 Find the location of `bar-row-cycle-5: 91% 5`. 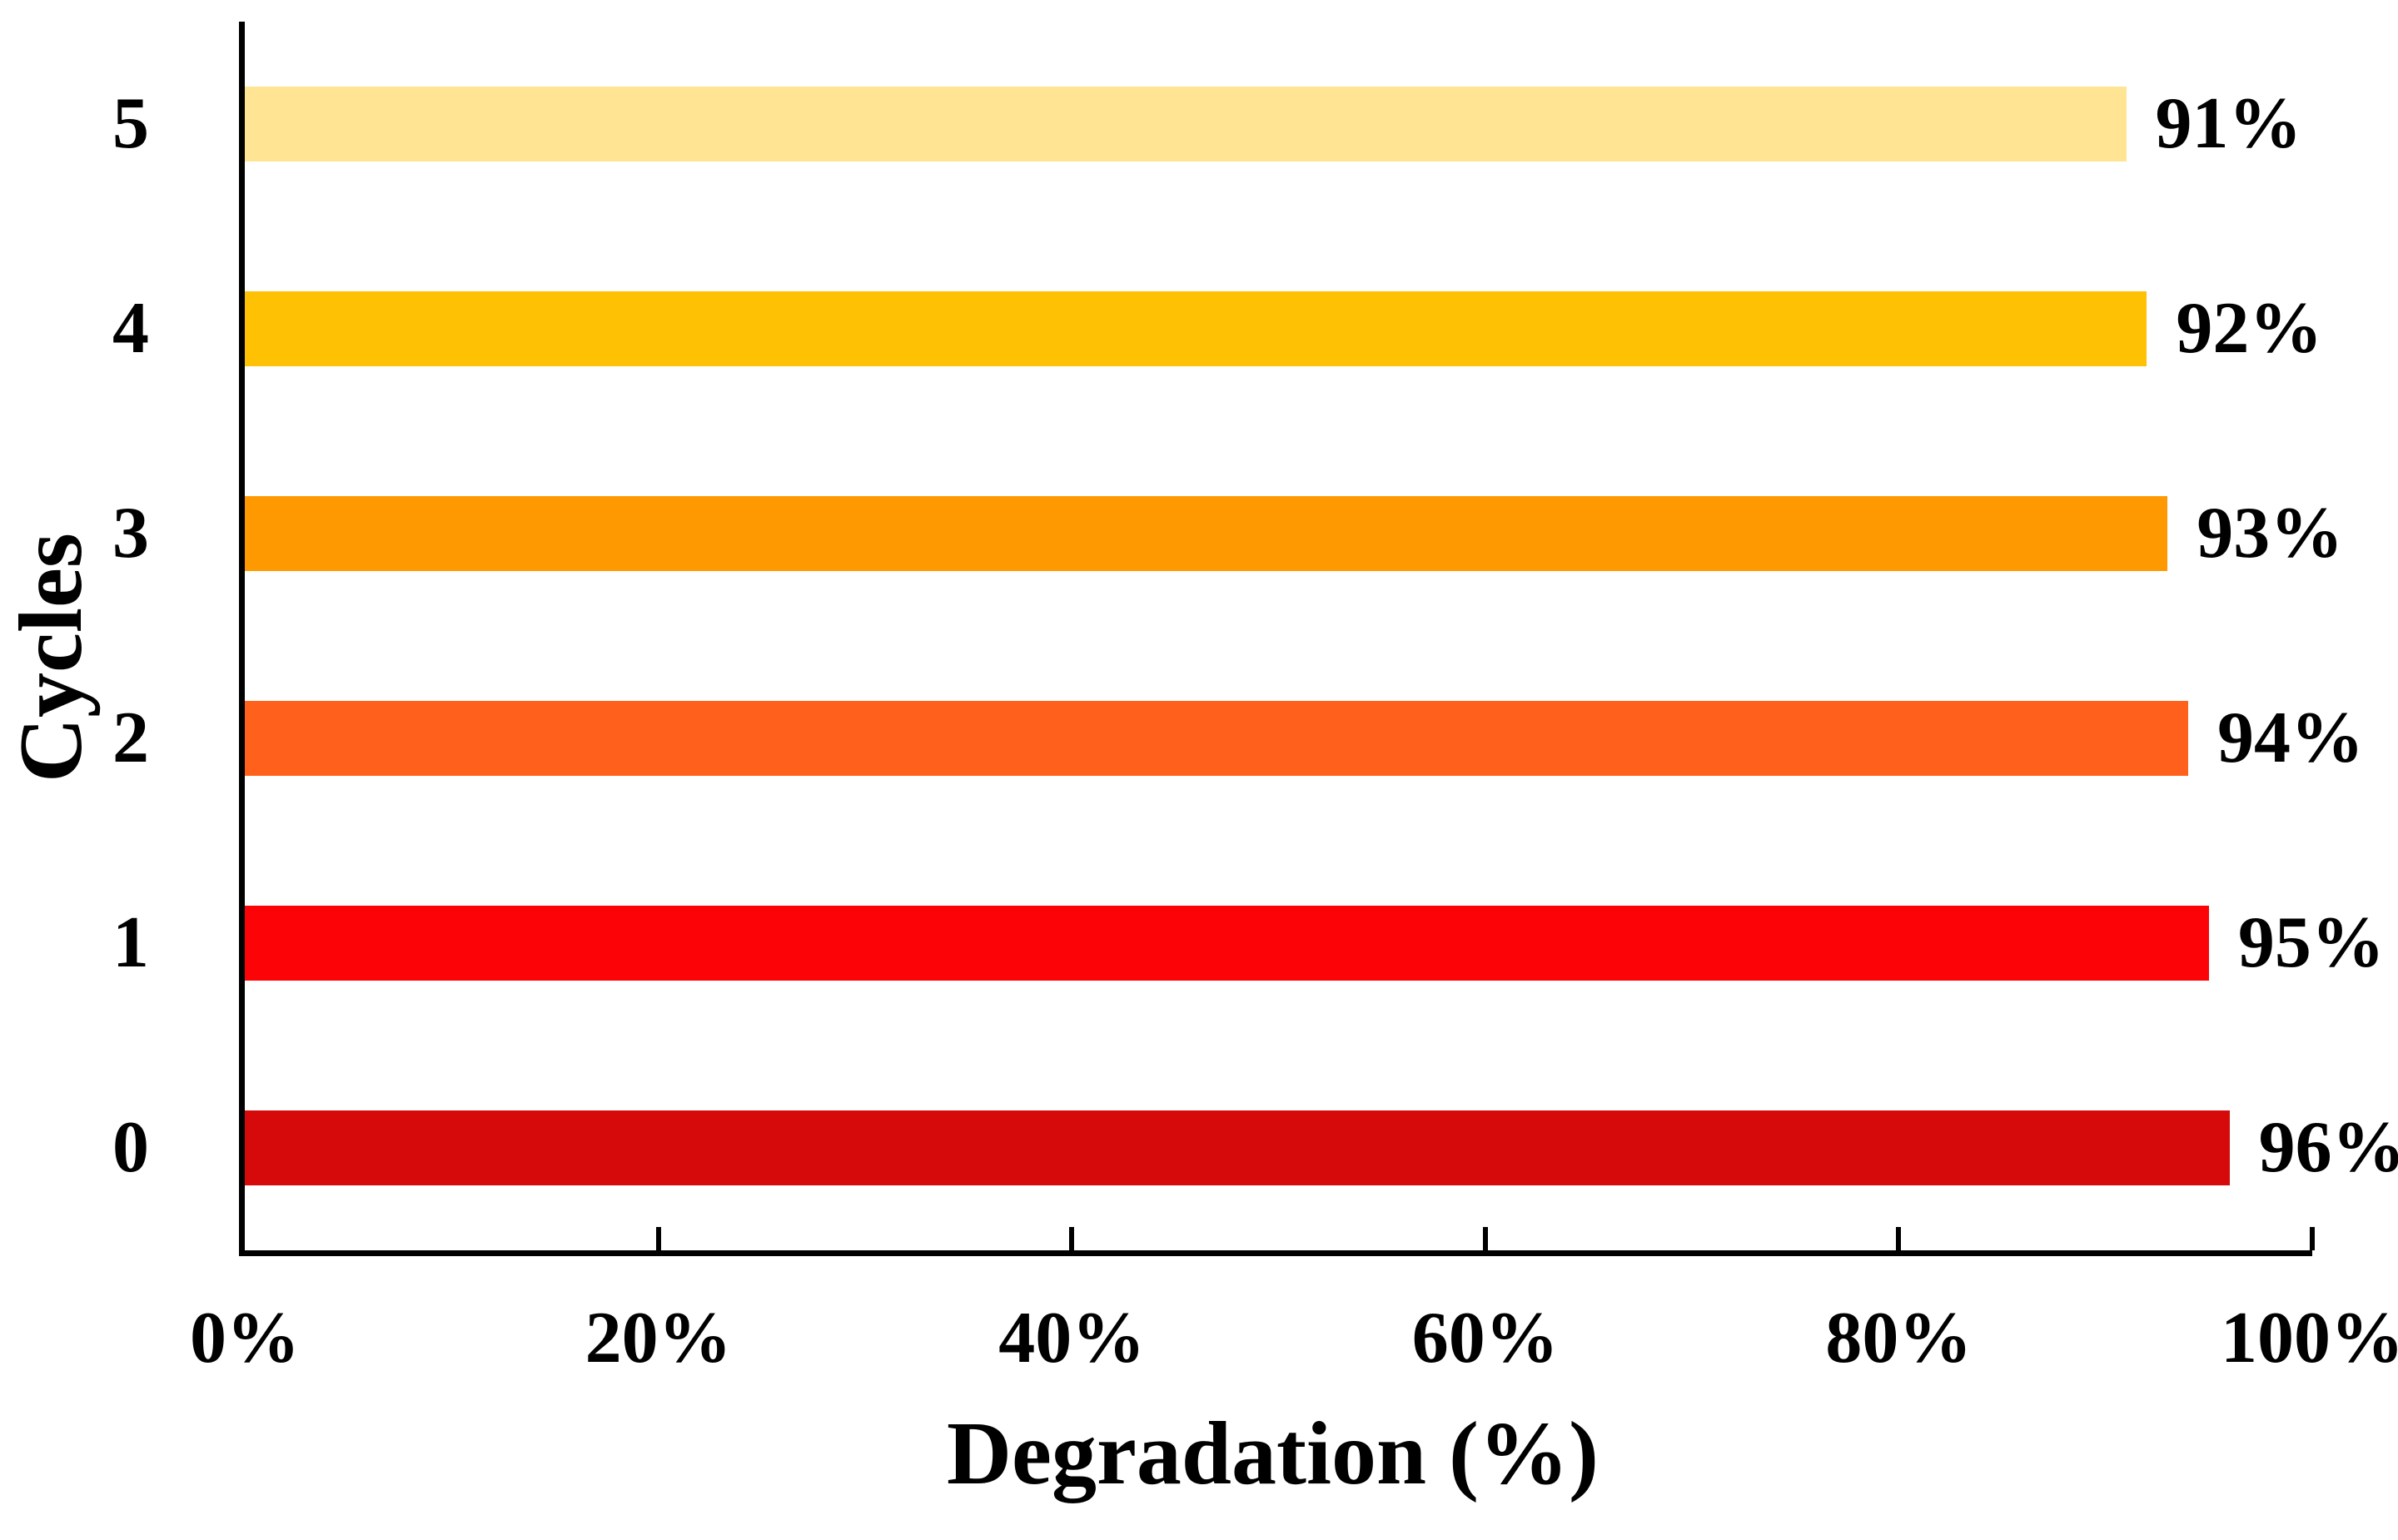

bar-row-cycle-5: 91% 5 is located at coordinates (1212, 124).